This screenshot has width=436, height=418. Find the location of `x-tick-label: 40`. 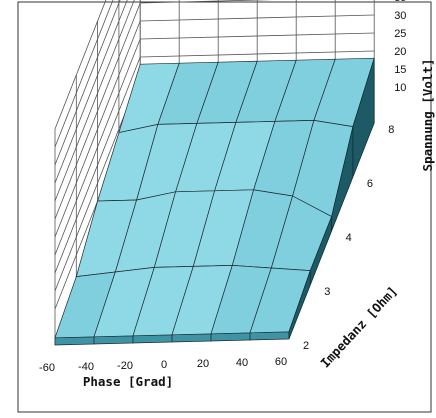

x-tick-label: 40 is located at coordinates (242, 363).